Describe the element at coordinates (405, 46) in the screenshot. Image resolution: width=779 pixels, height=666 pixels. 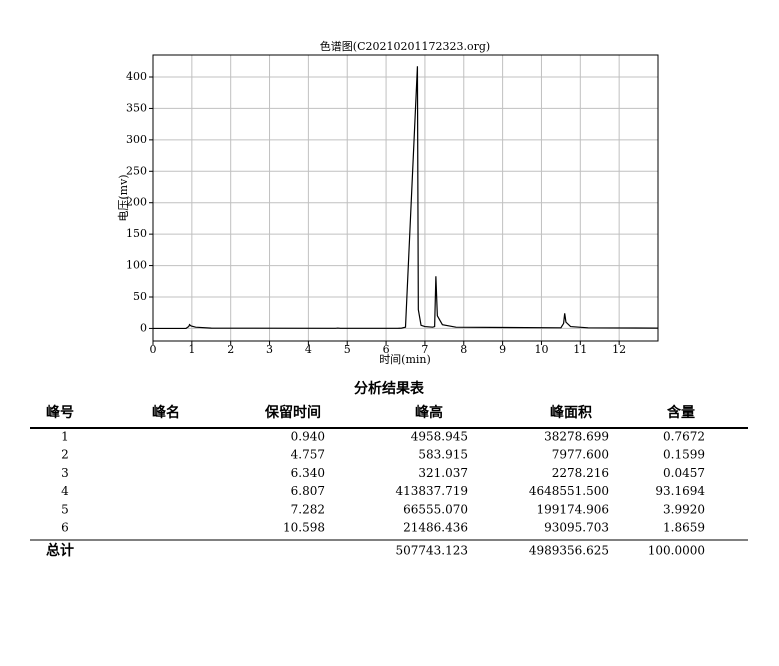
I see `chart-title: 色谱图(C20210201172323.org)` at that location.